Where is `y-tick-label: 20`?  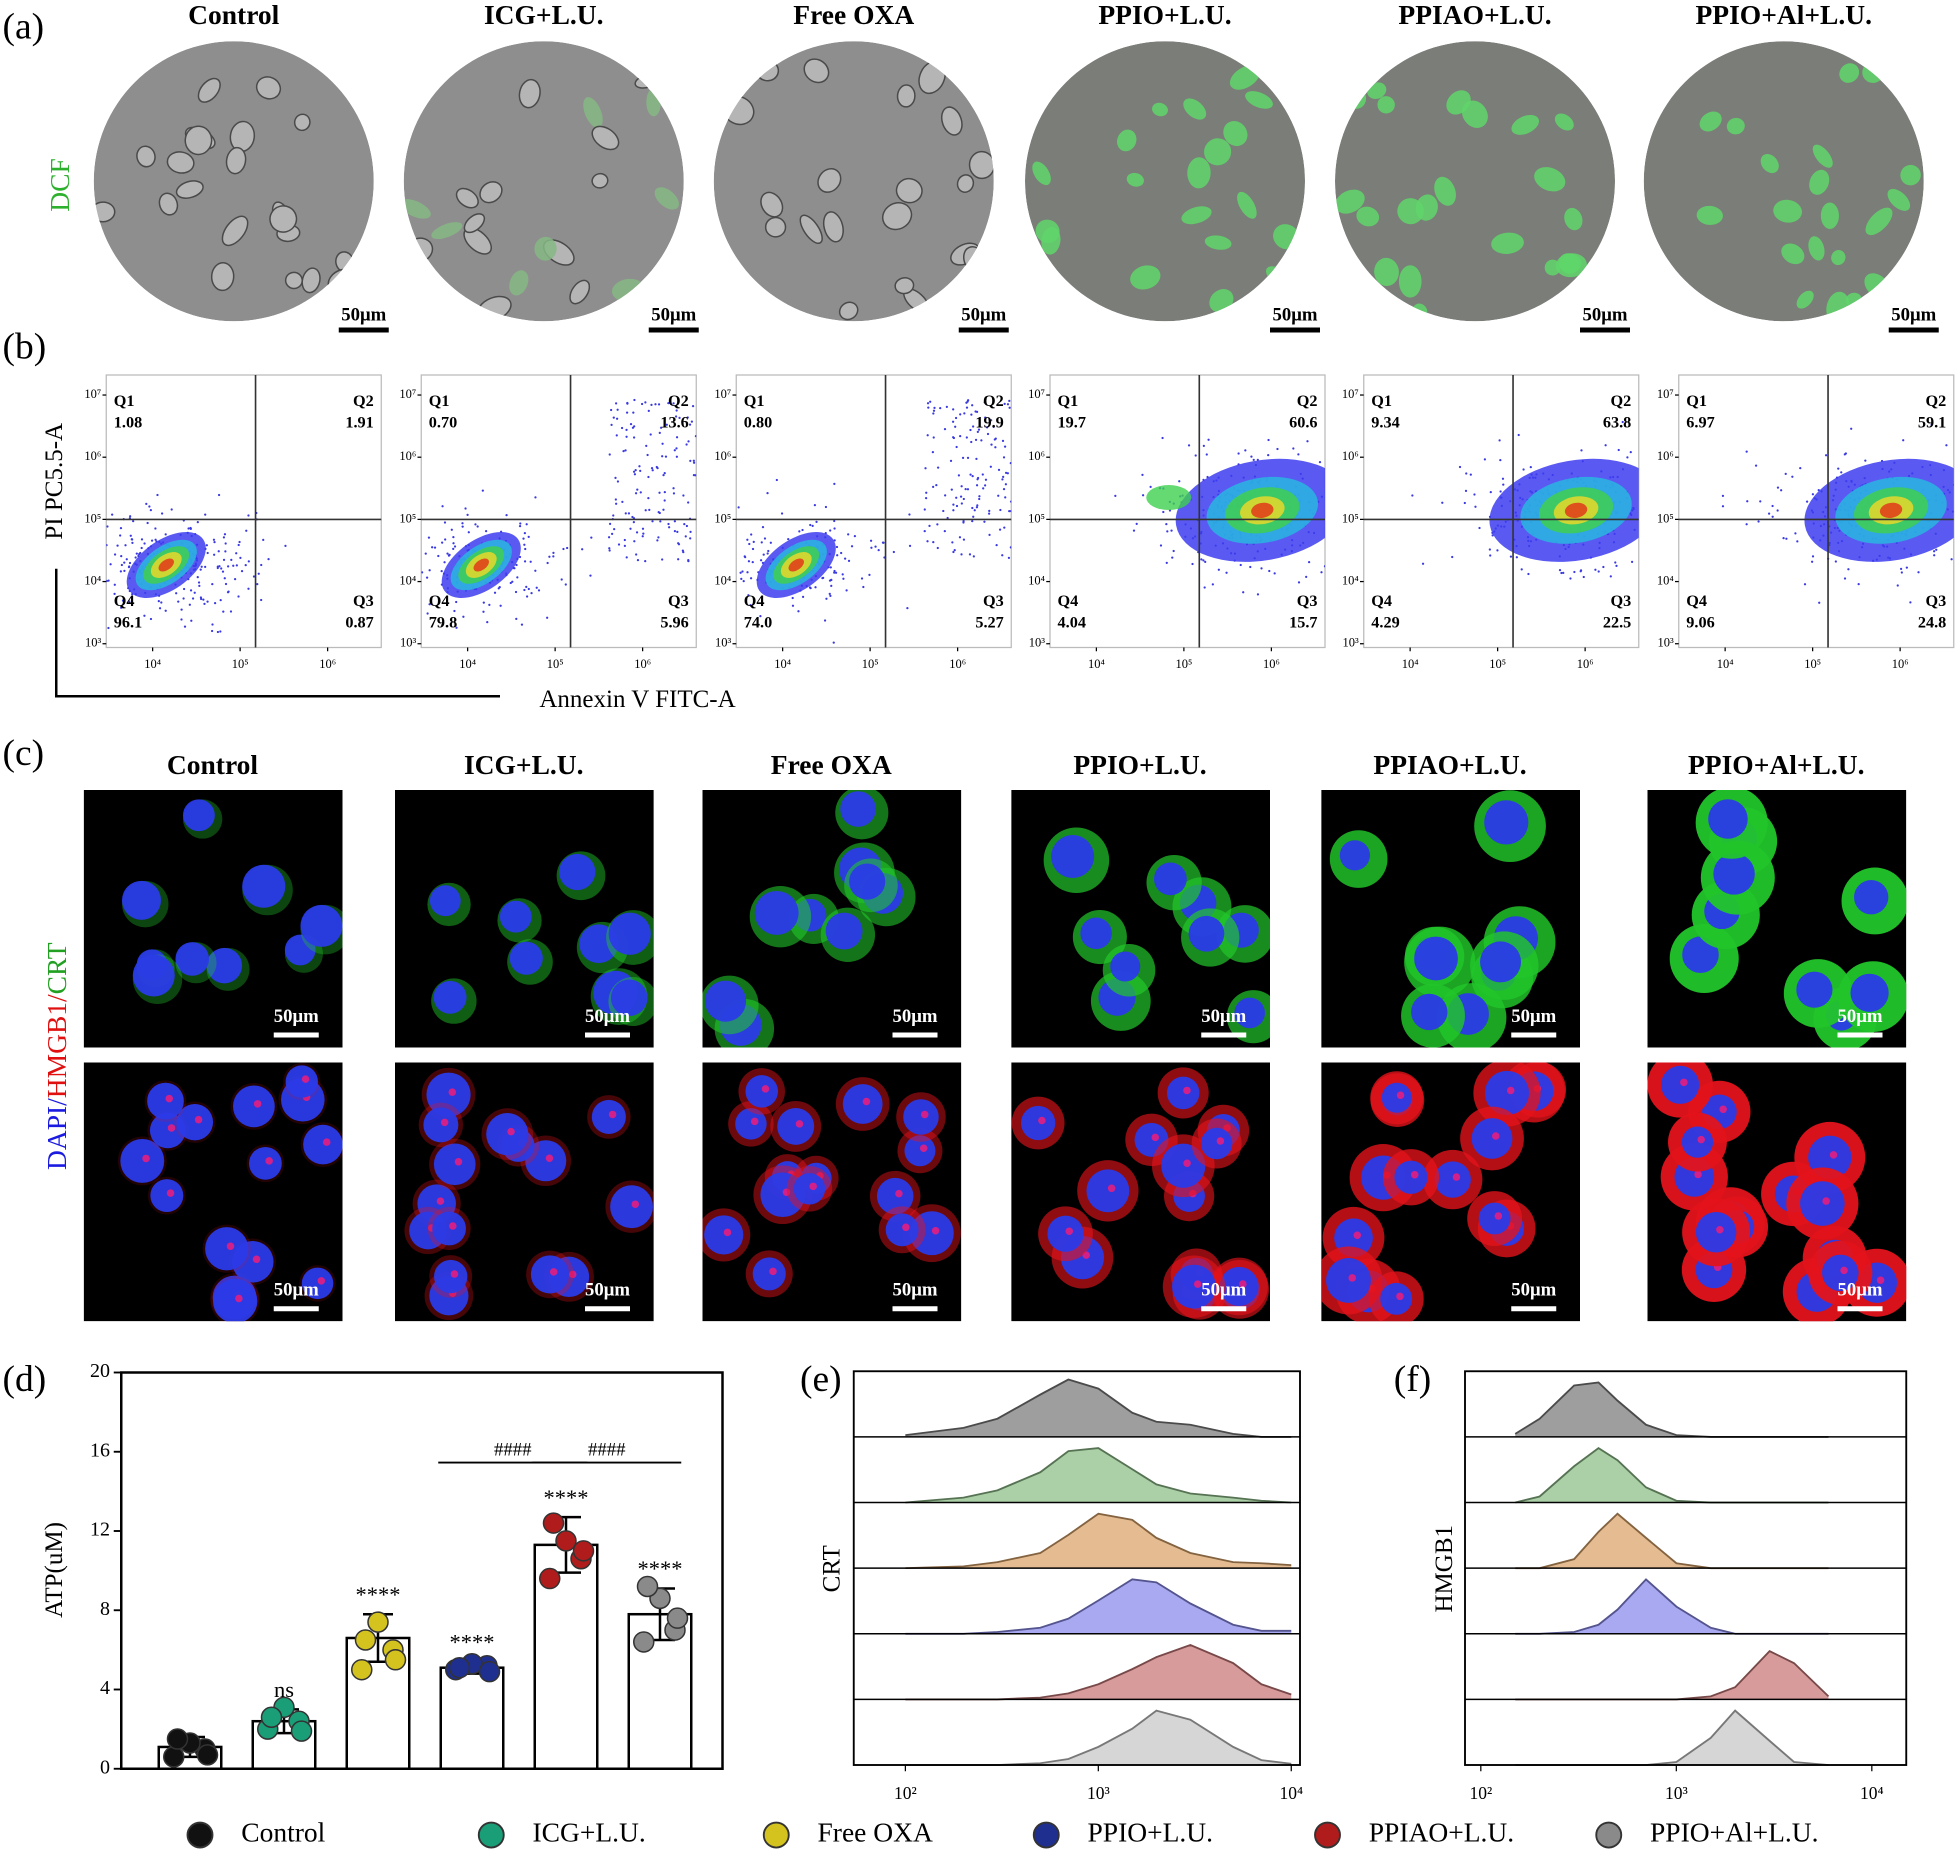 y-tick-label: 20 is located at coordinates (100, 1371).